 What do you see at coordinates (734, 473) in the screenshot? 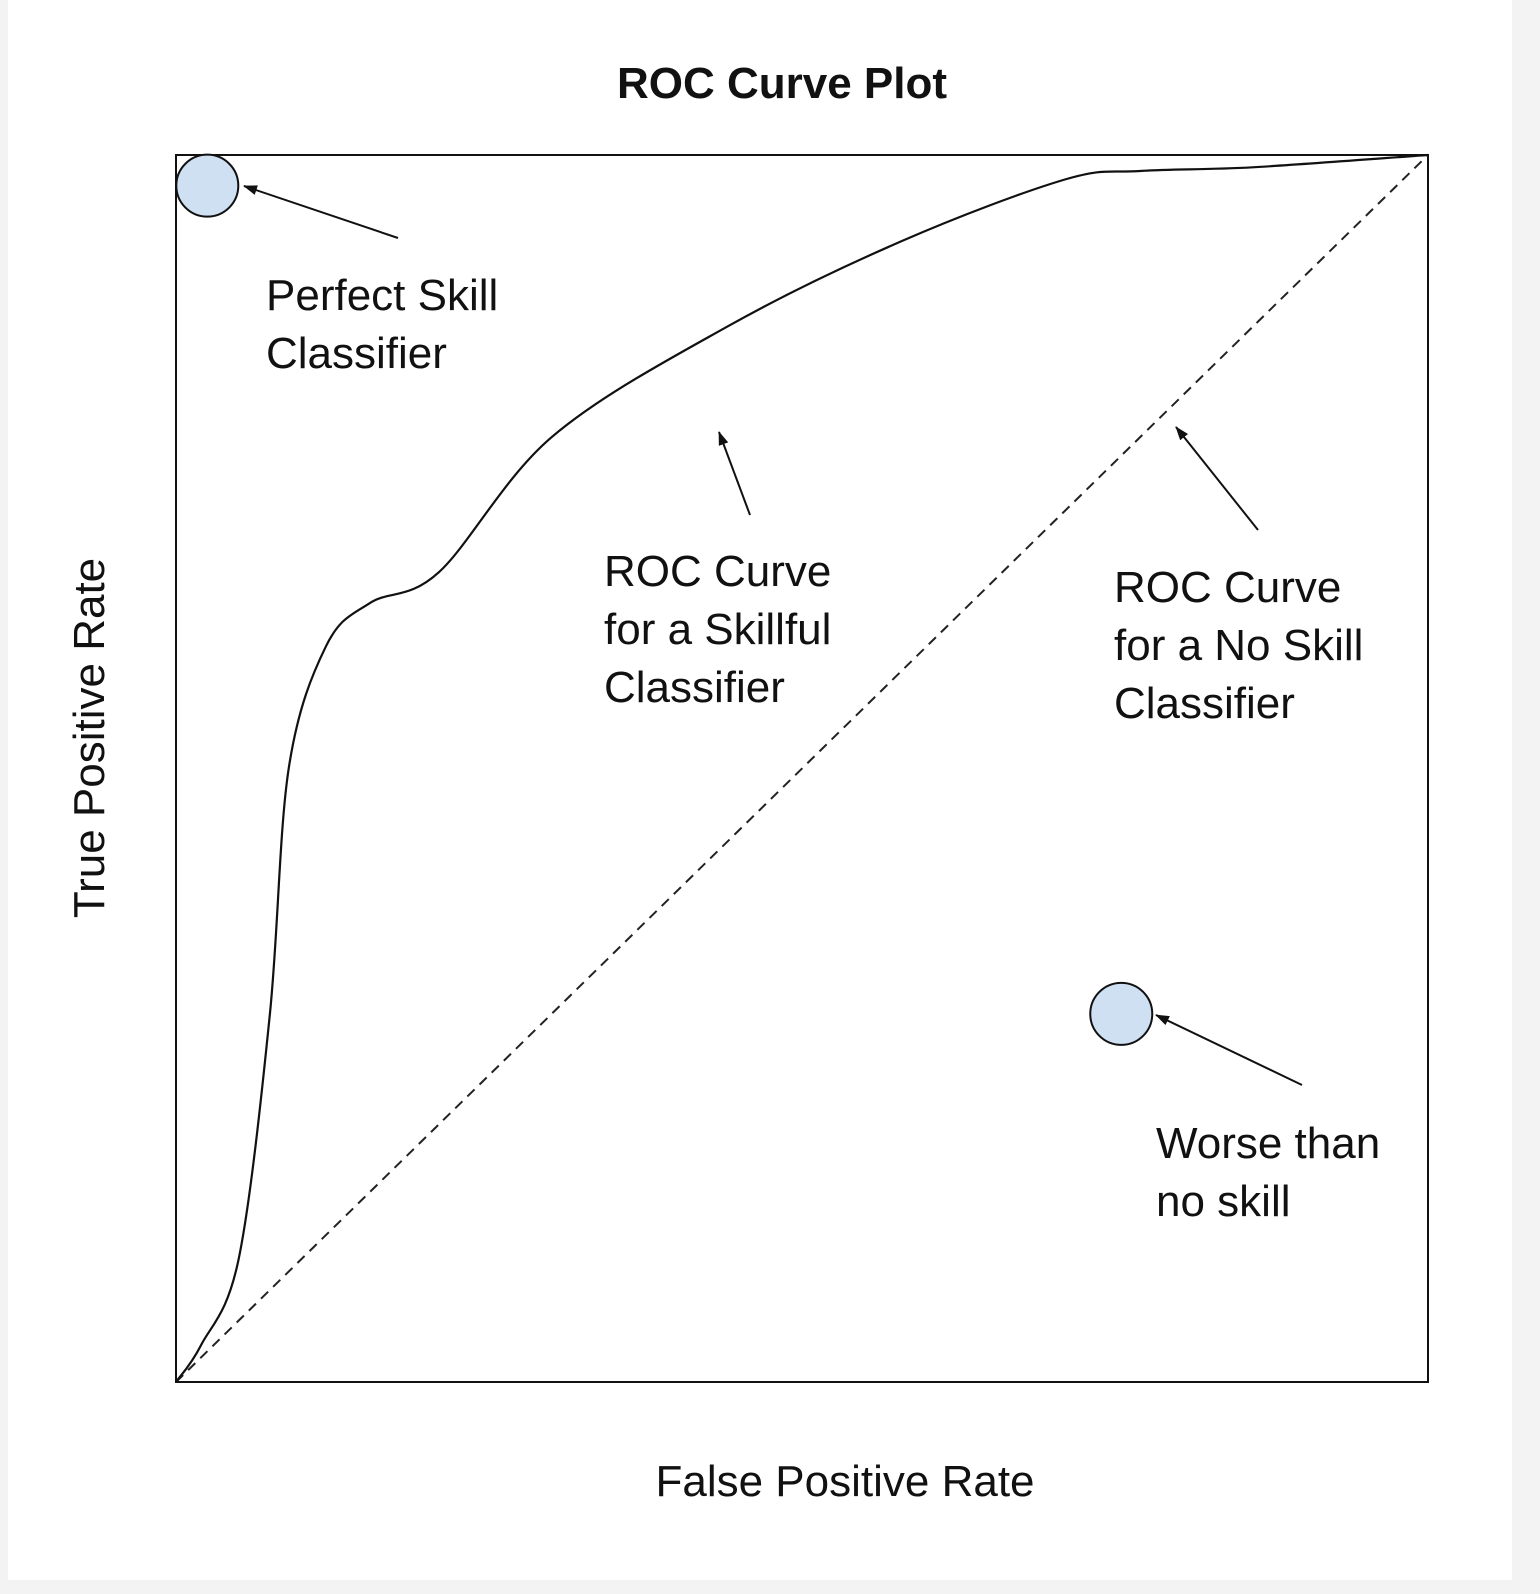
I see `skillful-curve-arrow` at bounding box center [734, 473].